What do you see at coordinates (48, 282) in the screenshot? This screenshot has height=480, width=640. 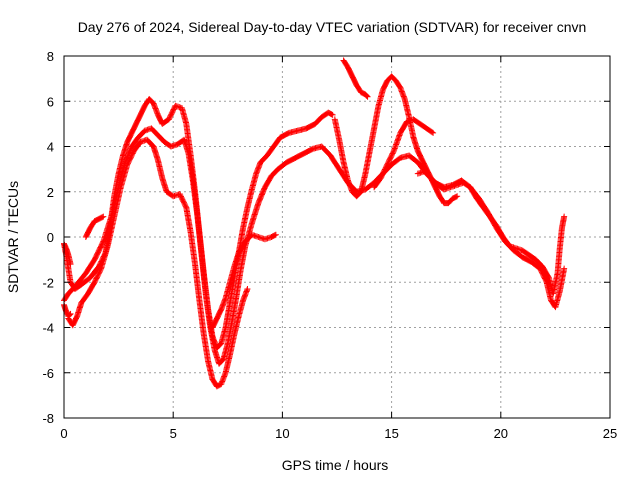 I see `y-tick-label: -2` at bounding box center [48, 282].